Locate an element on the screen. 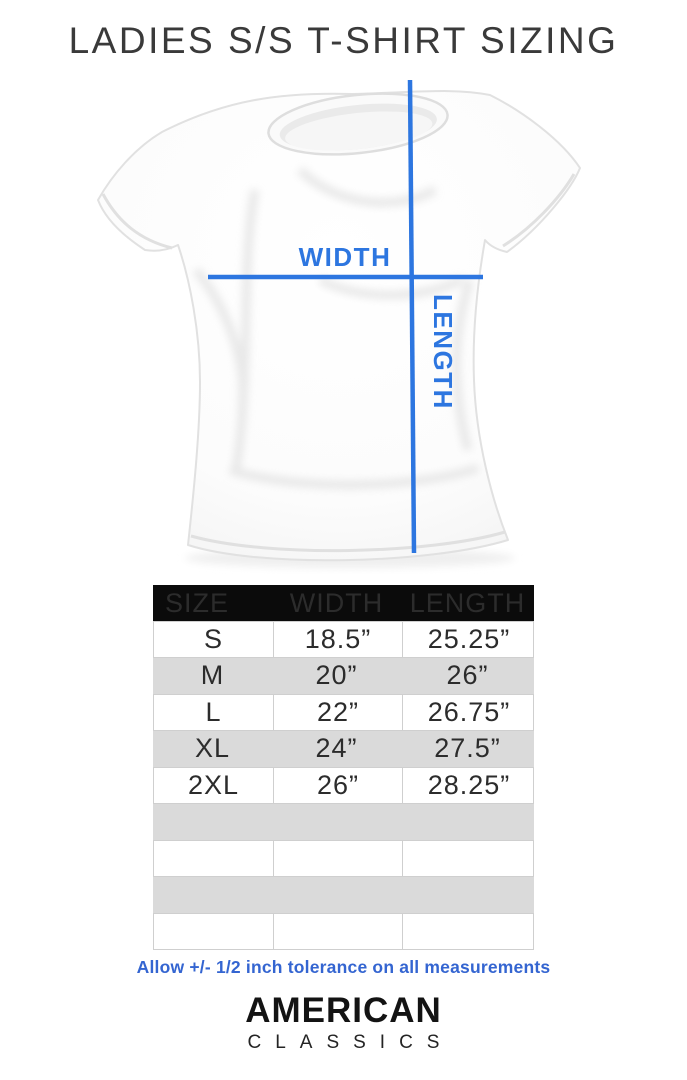  table-header-row: SIZE WIDTH LENGTH is located at coordinates (343, 603).